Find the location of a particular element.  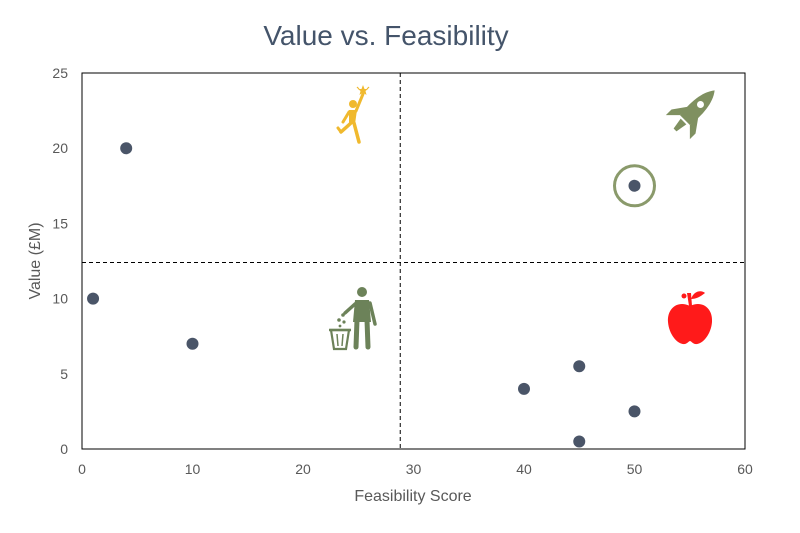

person-trash-bin-icon is located at coordinates (353, 319).